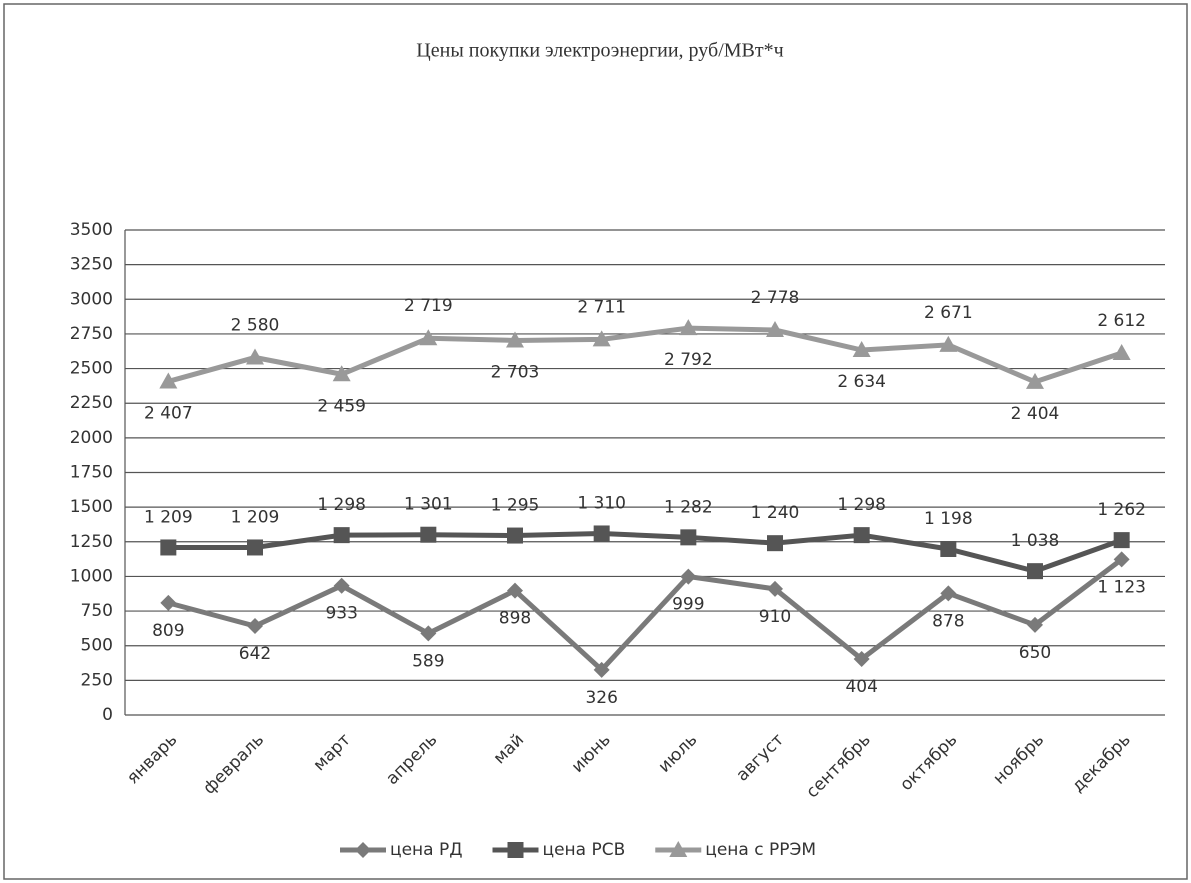 The image size is (1191, 883). What do you see at coordinates (515, 372) in the screenshot?
I see `data-label: 2 703` at bounding box center [515, 372].